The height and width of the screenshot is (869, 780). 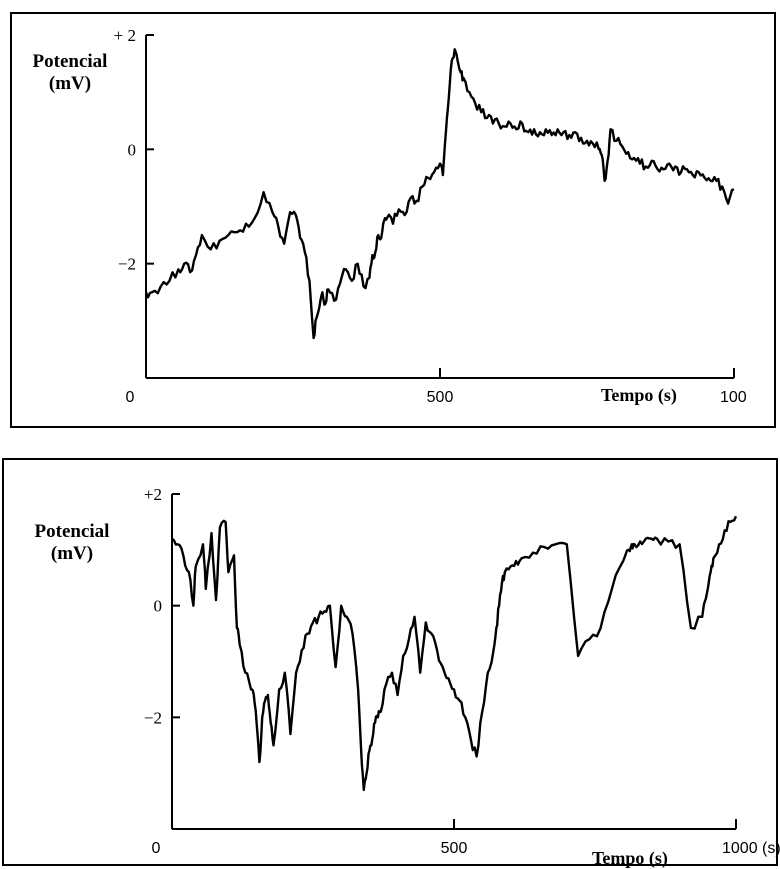 What do you see at coordinates (454, 848) in the screenshot?
I see `chart-2-x-tick-label: 500` at bounding box center [454, 848].